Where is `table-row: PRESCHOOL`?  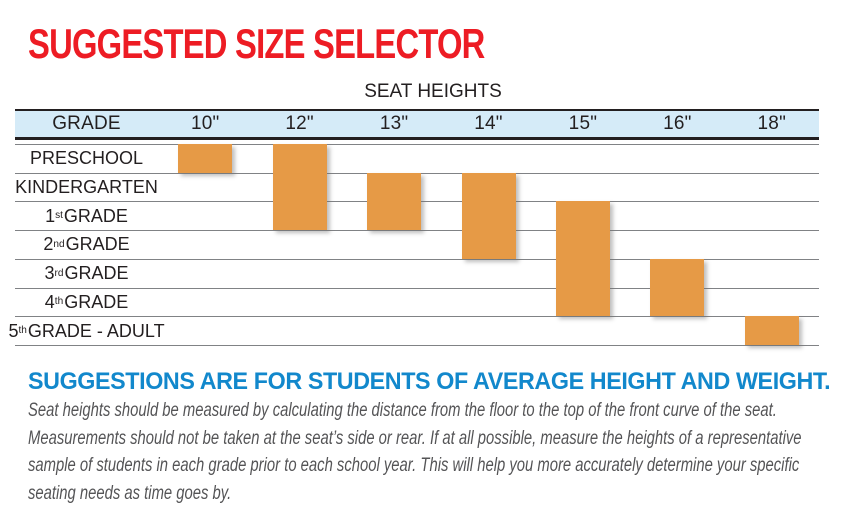 table-row: PRESCHOOL is located at coordinates (417, 159).